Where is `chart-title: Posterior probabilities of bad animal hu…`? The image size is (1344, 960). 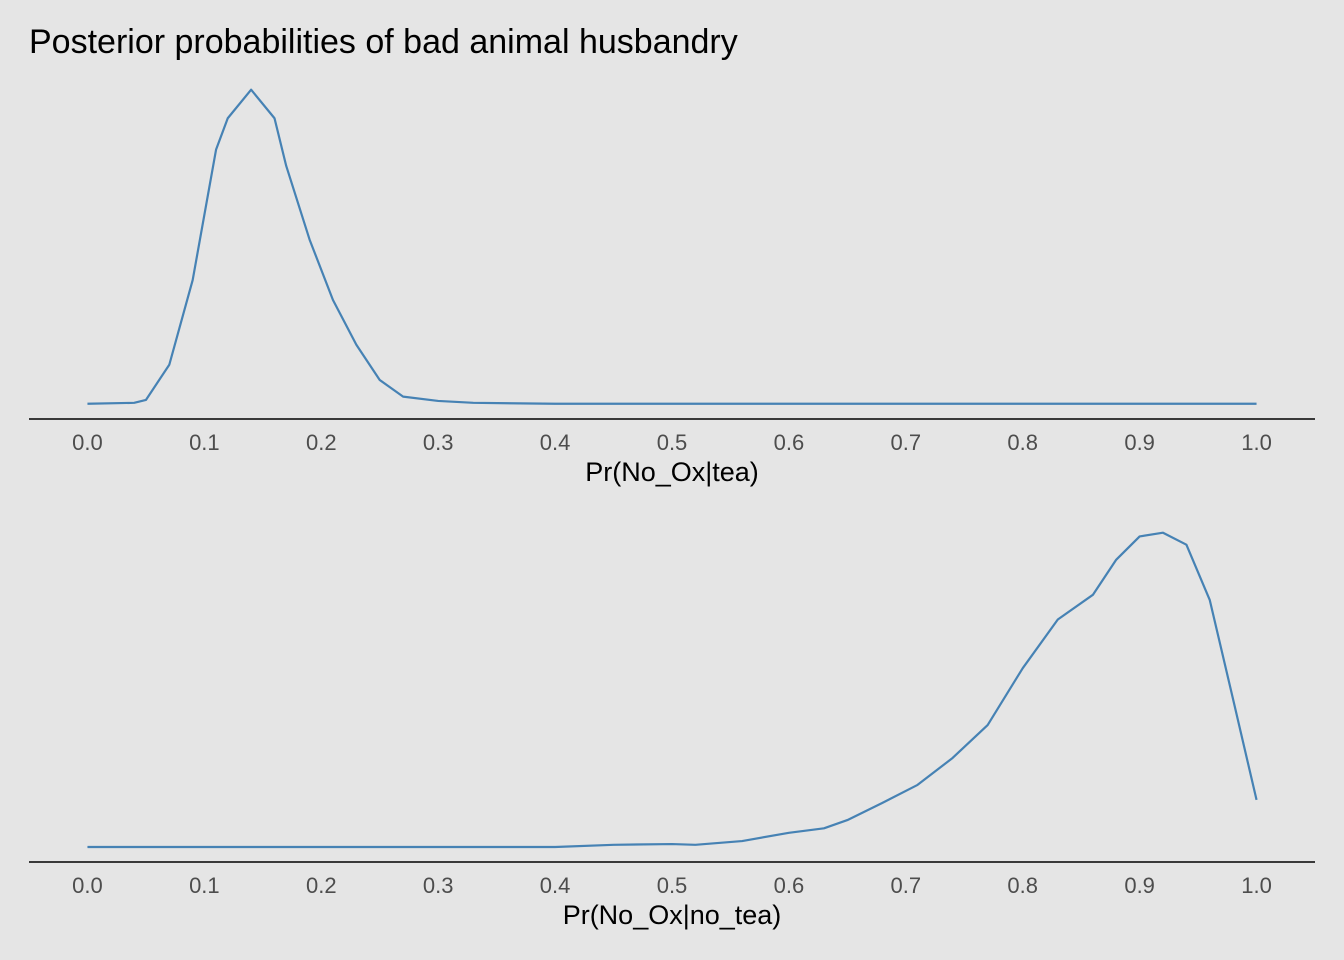
chart-title: Posterior probabilities of bad animal hu… is located at coordinates (383, 42).